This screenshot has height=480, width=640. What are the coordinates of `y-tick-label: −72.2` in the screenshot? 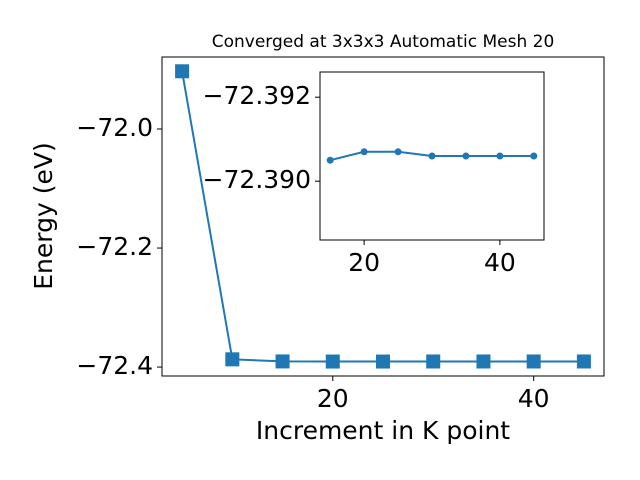 It's located at (114, 246).